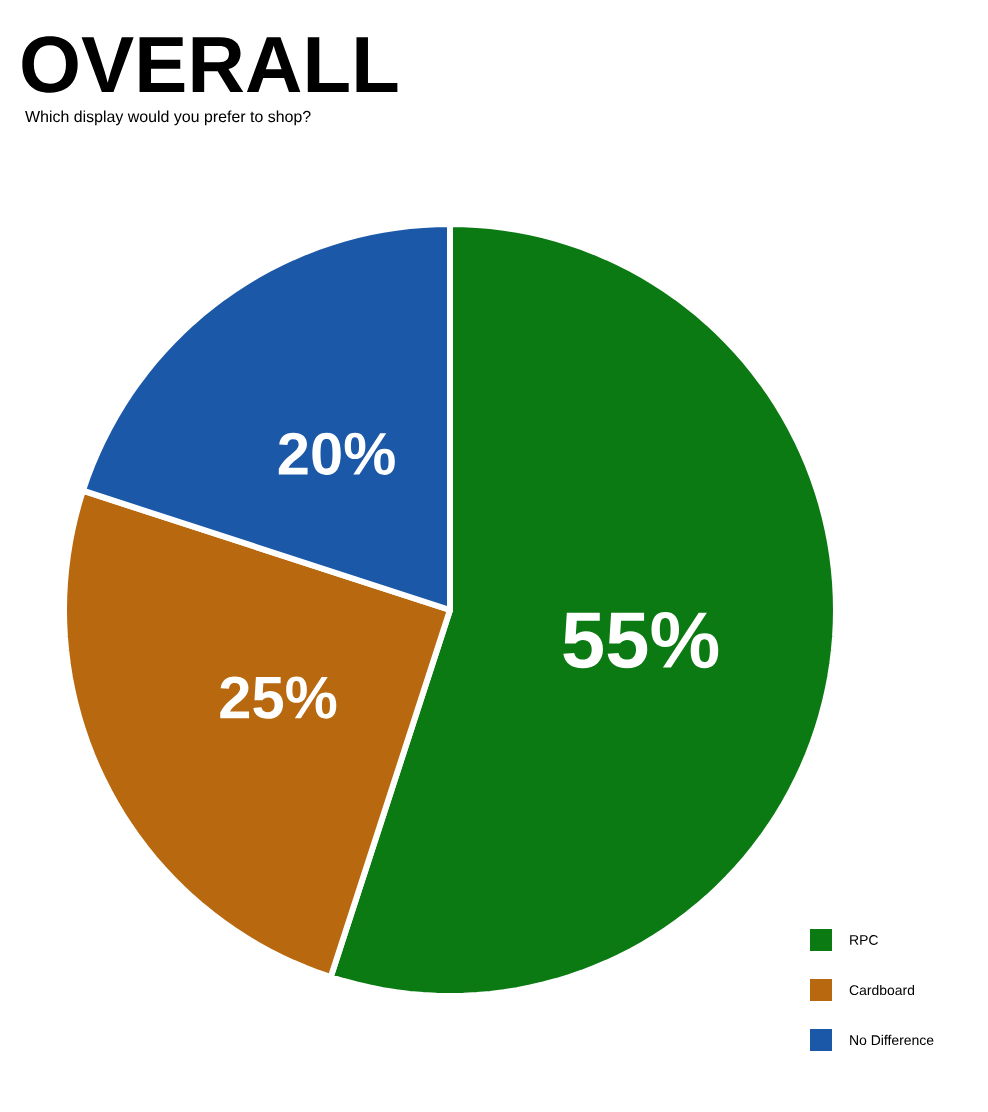 The width and height of the screenshot is (988, 1112). What do you see at coordinates (210, 64) in the screenshot?
I see `chart-title: OVERALL` at bounding box center [210, 64].